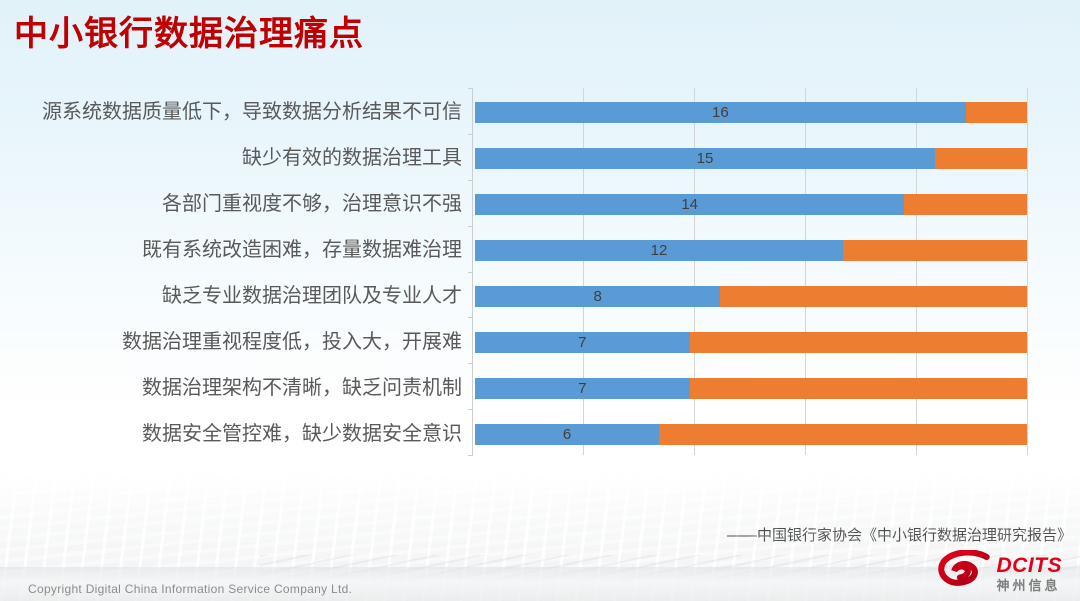 Image resolution: width=1080 pixels, height=601 pixels. Describe the element at coordinates (312, 296) in the screenshot. I see `category-label: 缺乏专业数据治理团队及专业人才` at that location.